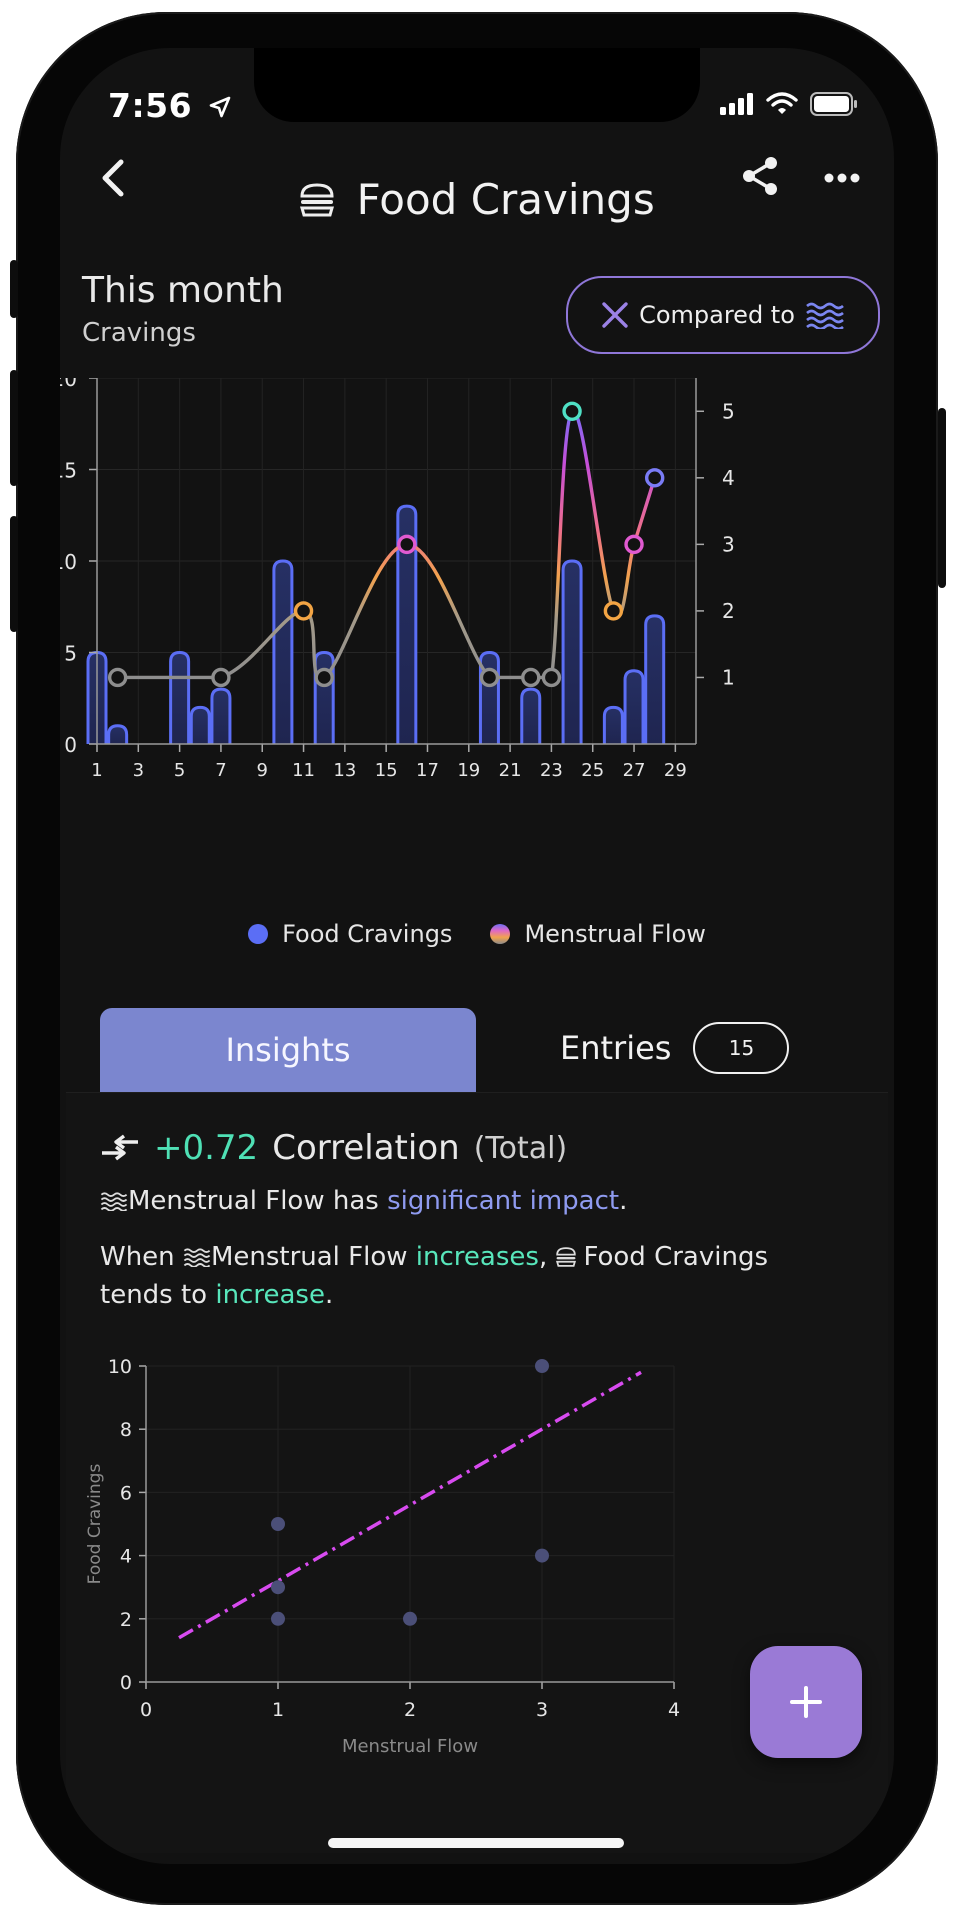 The image size is (955, 1917). Describe the element at coordinates (675, 1257) in the screenshot. I see `effect-text: Food Cravings` at that location.